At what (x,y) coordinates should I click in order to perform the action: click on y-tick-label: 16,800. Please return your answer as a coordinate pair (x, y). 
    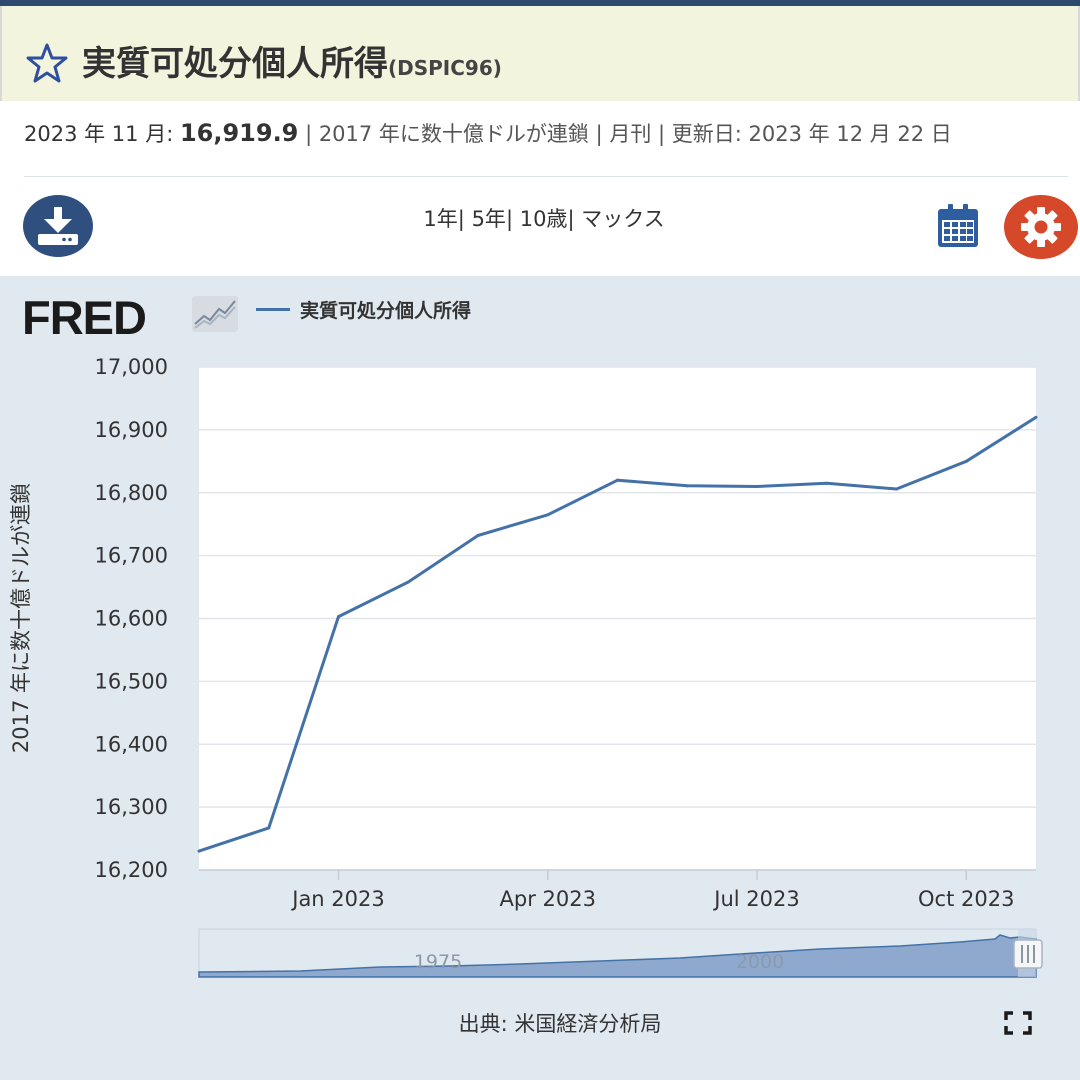
    Looking at the image, I should click on (131, 493).